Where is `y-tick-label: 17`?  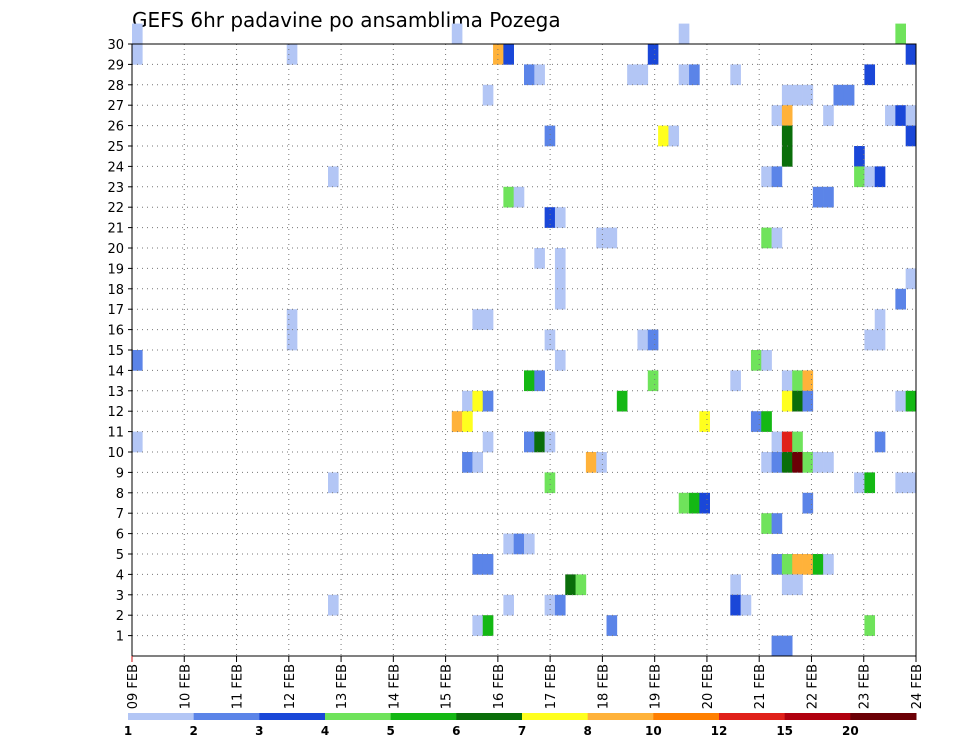 y-tick-label: 17 is located at coordinates (115, 310).